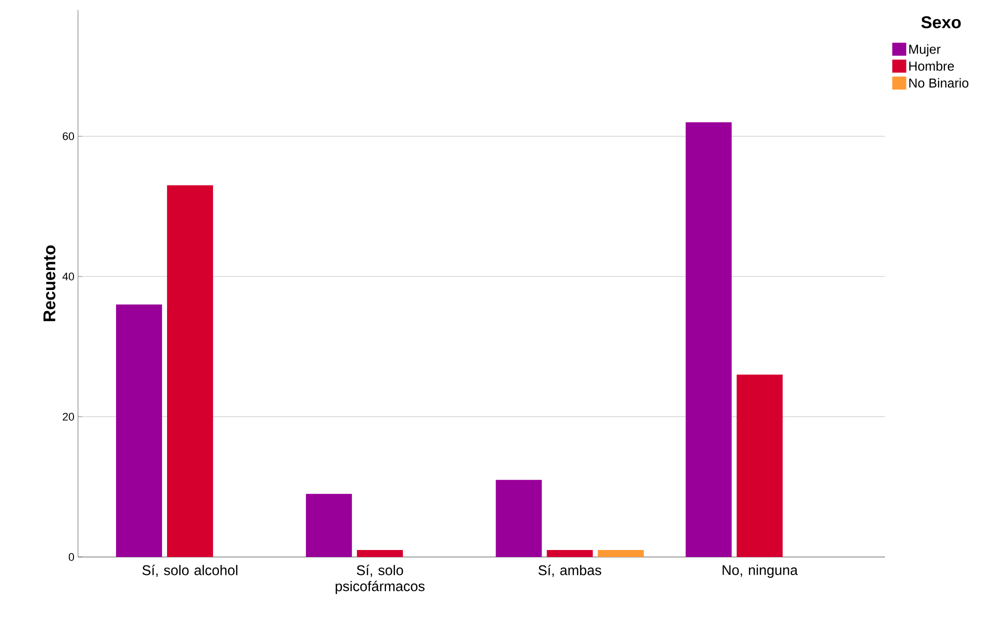 The width and height of the screenshot is (998, 617). I want to click on legend-label: No Binario, so click(938, 83).